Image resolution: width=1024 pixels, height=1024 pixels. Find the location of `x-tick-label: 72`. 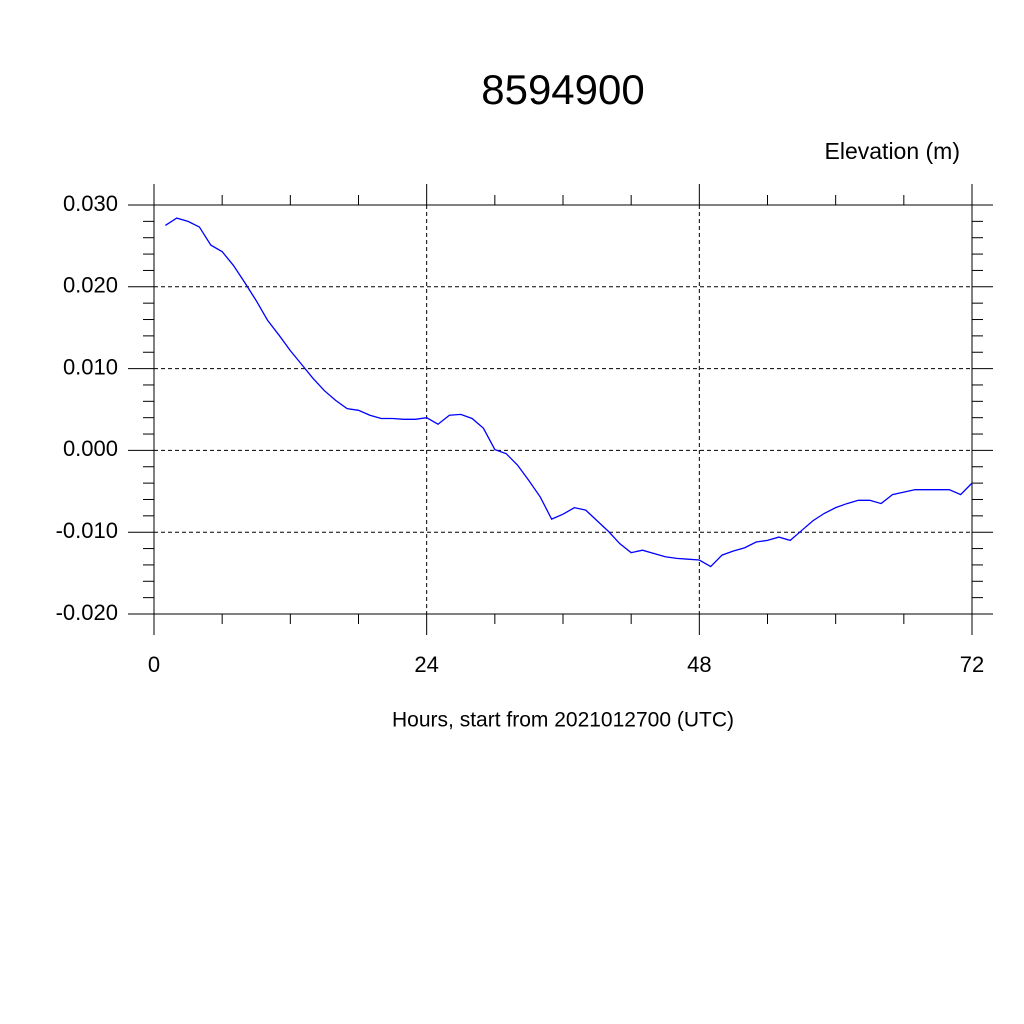

x-tick-label: 72 is located at coordinates (972, 664).